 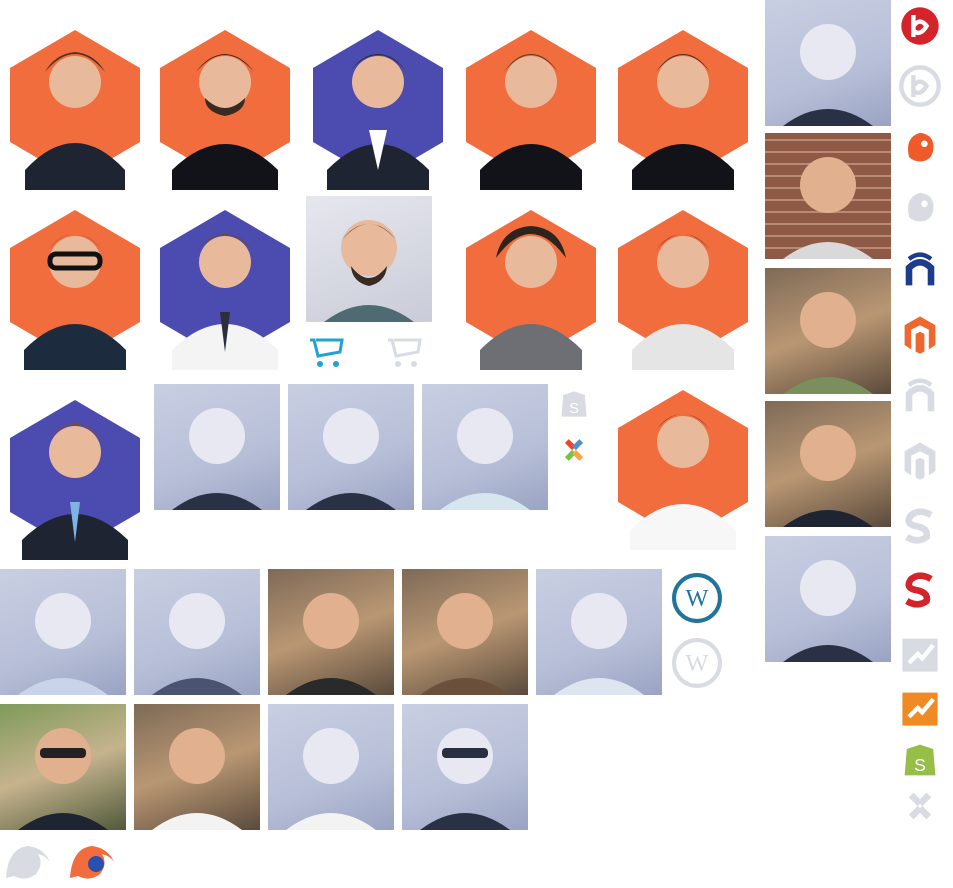 What do you see at coordinates (920, 806) in the screenshot?
I see `joomla-gray-icon` at bounding box center [920, 806].